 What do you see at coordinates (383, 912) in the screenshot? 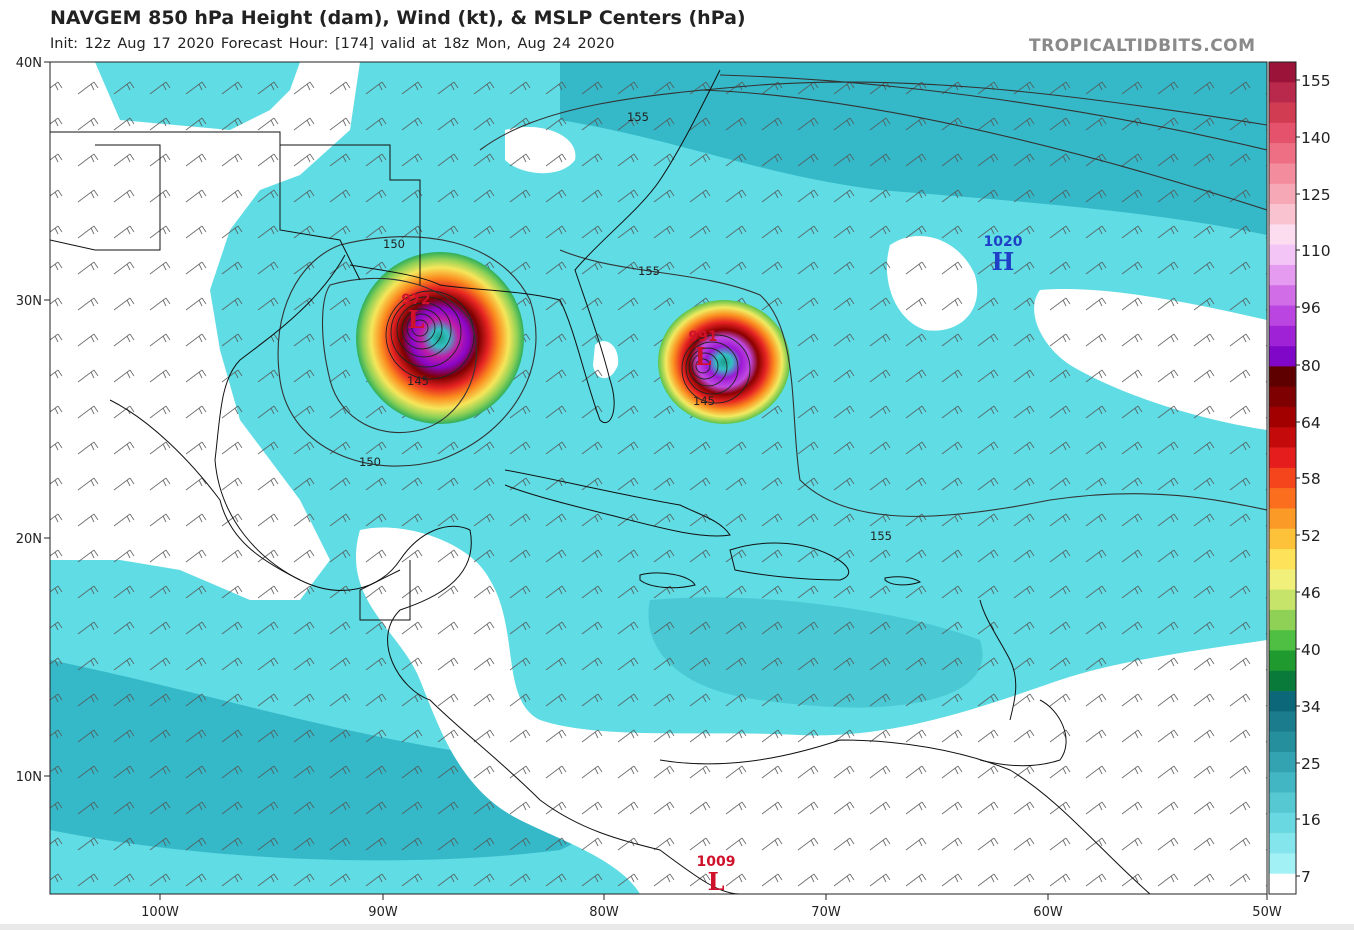
I see `lon-label: 90W` at bounding box center [383, 912].